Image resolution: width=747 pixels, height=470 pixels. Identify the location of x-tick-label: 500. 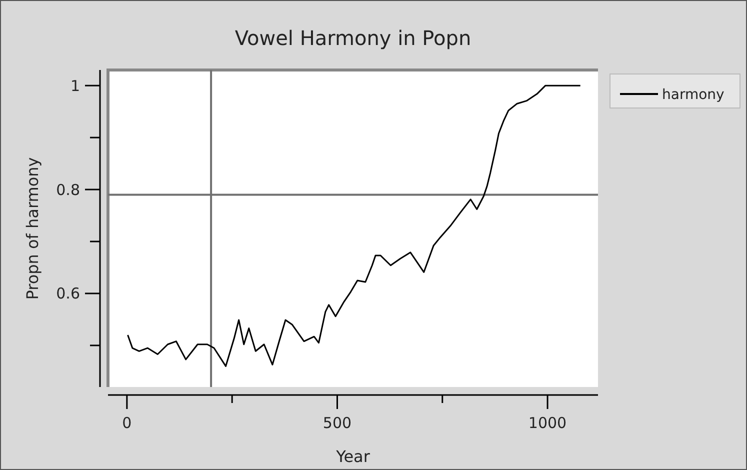
(337, 423).